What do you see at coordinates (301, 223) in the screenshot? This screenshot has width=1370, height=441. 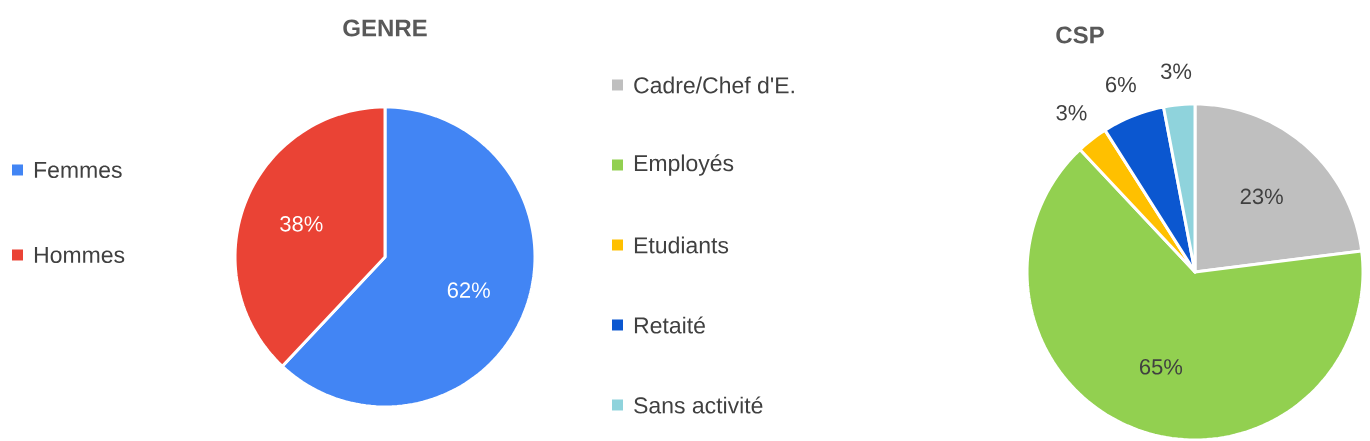 I see `data-label: 38%` at bounding box center [301, 223].